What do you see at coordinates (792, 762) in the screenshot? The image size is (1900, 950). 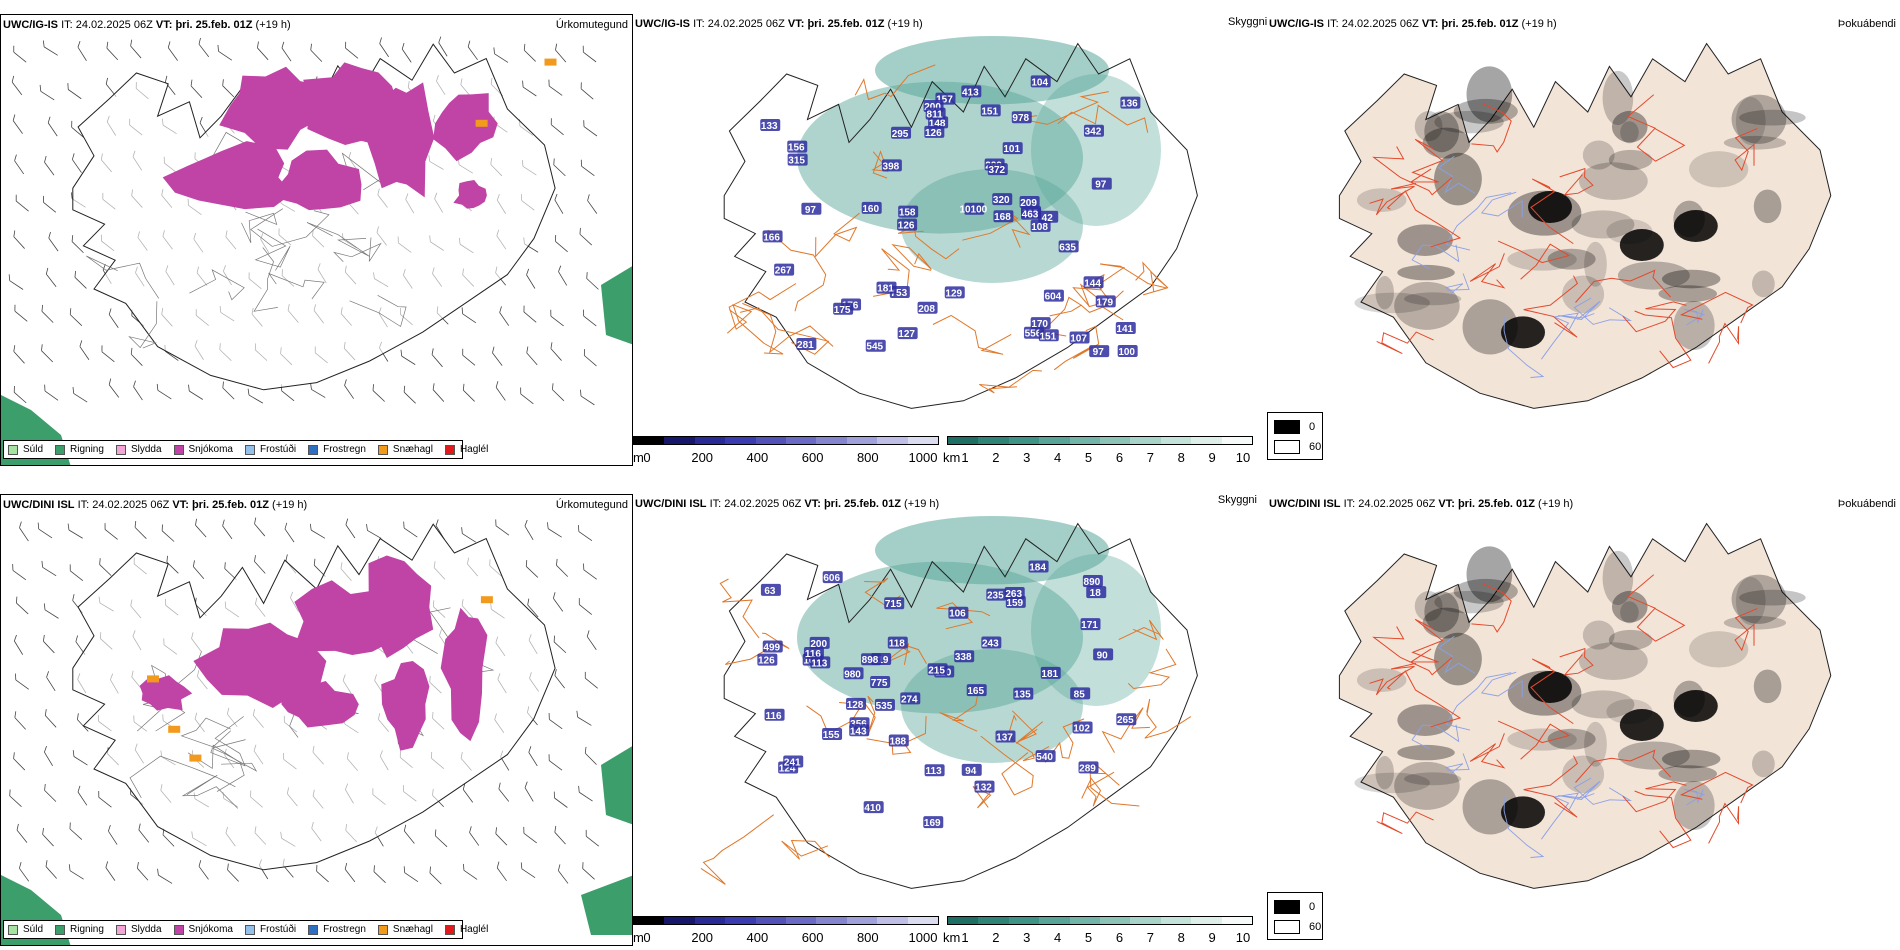 I see `cloud-base-label: 241` at bounding box center [792, 762].